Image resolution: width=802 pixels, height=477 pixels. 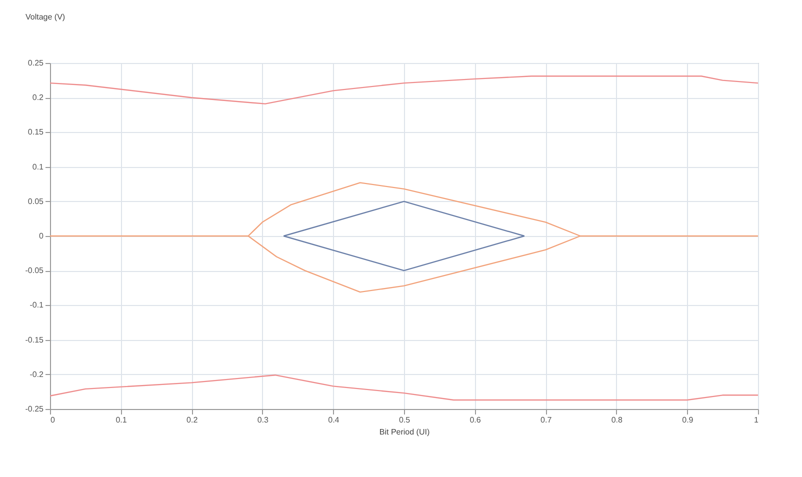 I want to click on x-tick-label: 0.3, so click(x=263, y=420).